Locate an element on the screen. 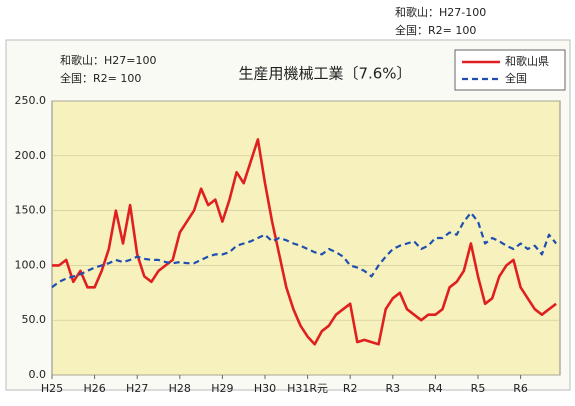 The height and width of the screenshot is (406, 575). legend is located at coordinates (510, 70).